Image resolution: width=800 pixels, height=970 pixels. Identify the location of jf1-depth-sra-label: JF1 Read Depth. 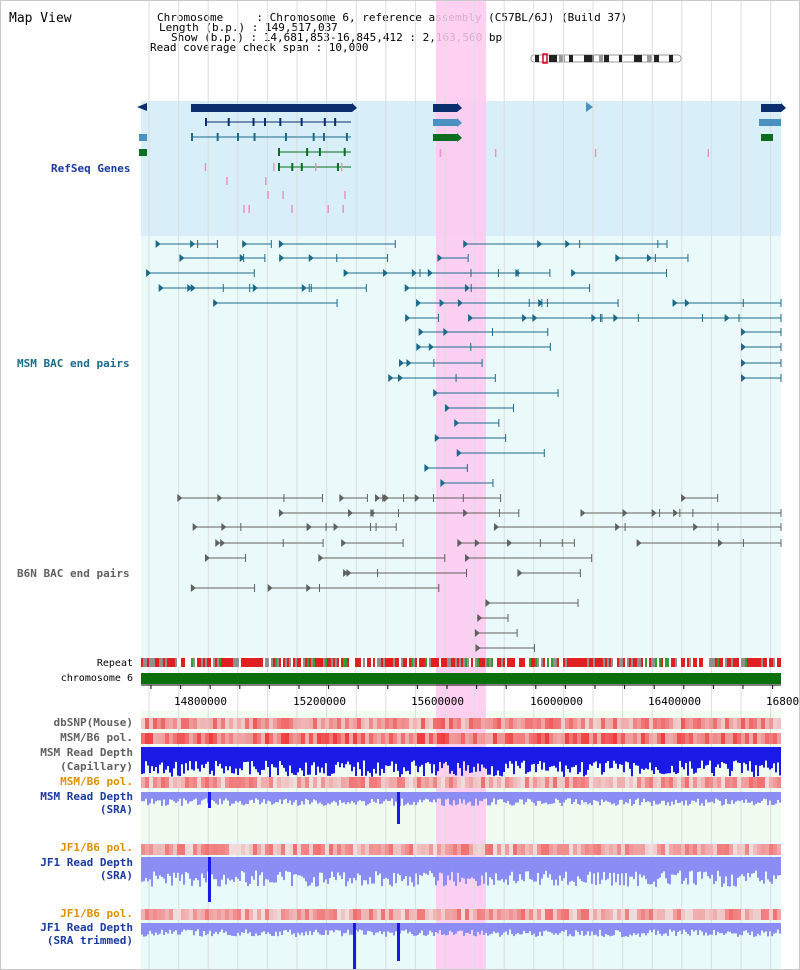
(86, 862).